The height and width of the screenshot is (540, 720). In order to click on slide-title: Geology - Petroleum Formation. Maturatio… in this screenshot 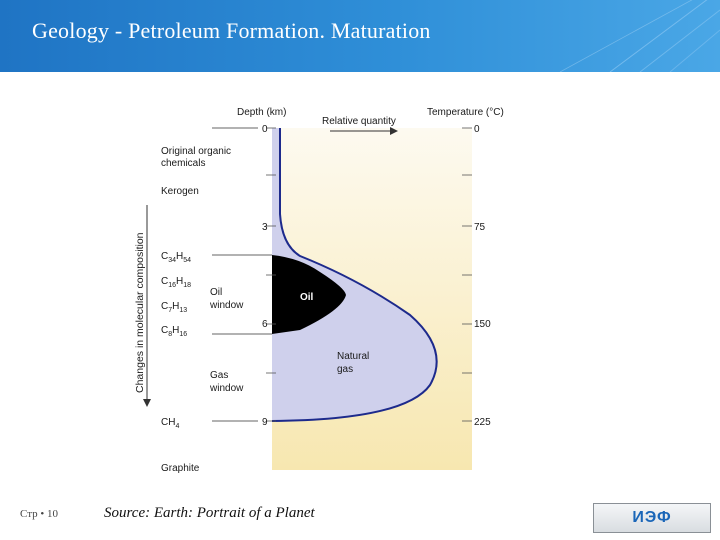, I will do `click(231, 30)`.